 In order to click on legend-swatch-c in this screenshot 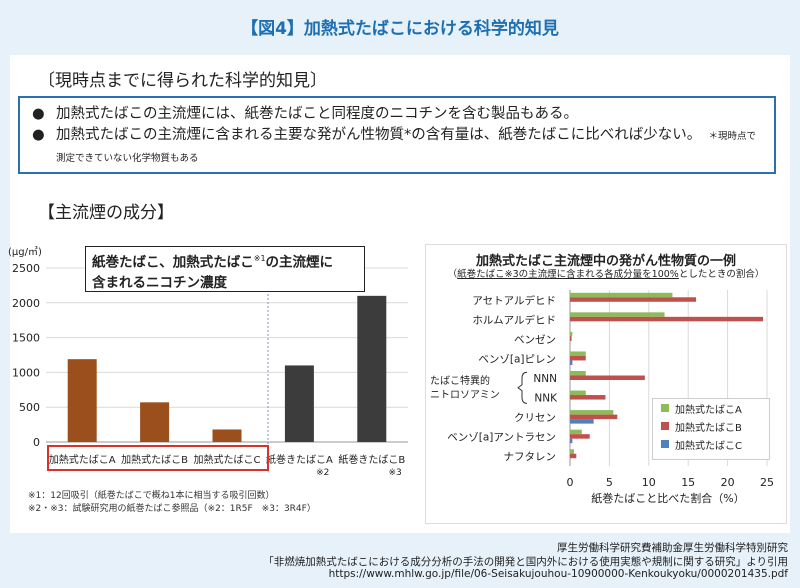, I will do `click(665, 444)`.